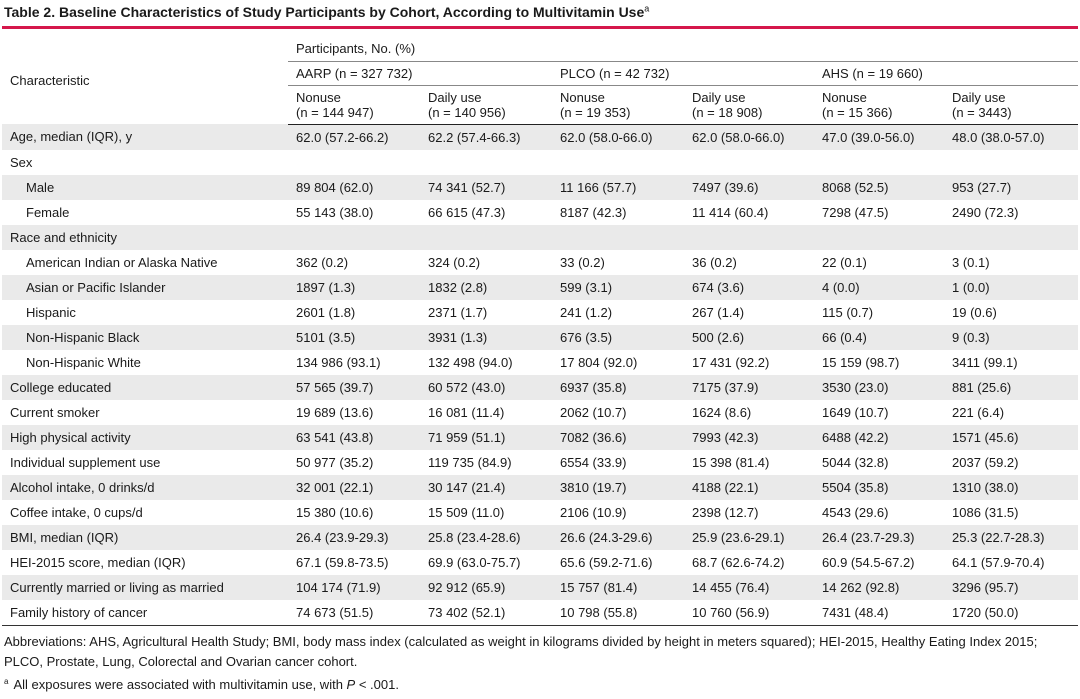 This screenshot has width=1080, height=699. I want to click on table-cell: 267 (1.4), so click(718, 312).